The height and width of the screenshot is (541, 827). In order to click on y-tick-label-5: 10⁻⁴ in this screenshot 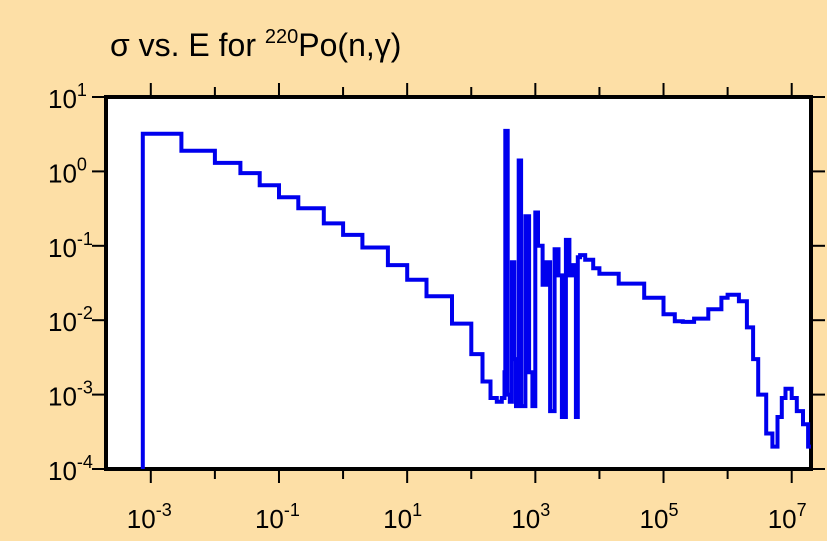, I will do `click(70, 469)`.